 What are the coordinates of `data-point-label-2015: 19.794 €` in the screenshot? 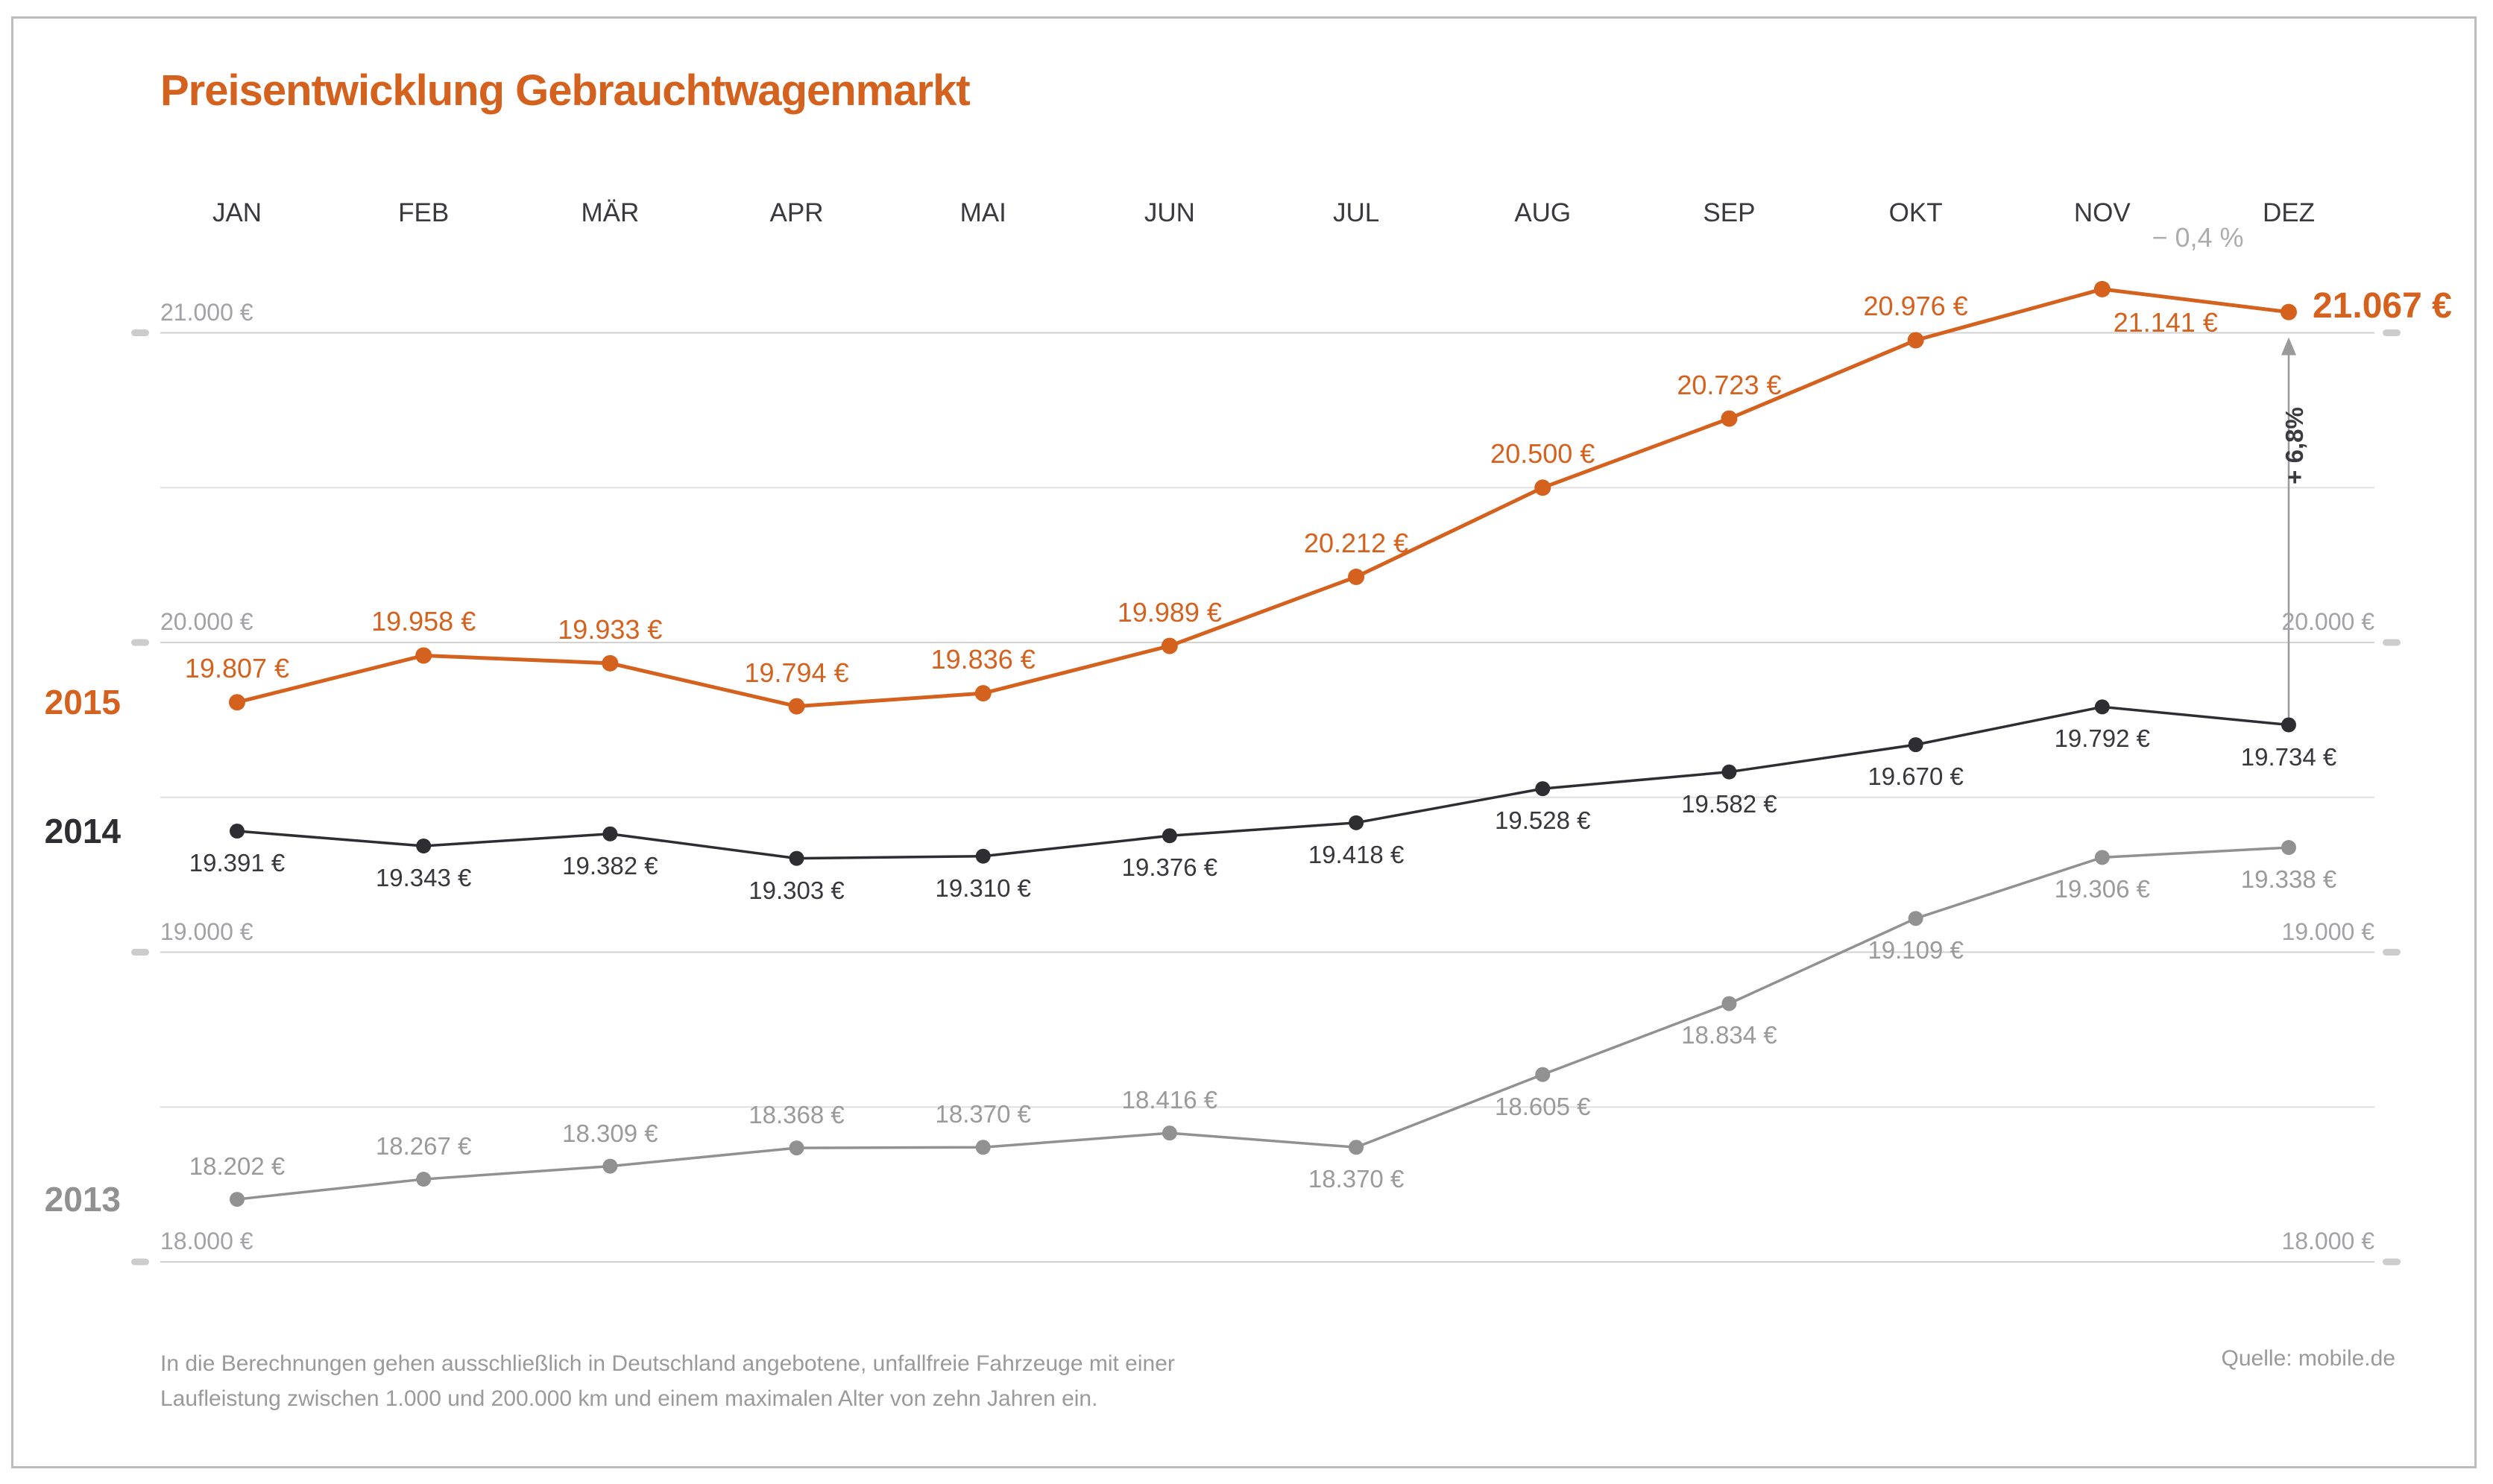 It's located at (796, 672).